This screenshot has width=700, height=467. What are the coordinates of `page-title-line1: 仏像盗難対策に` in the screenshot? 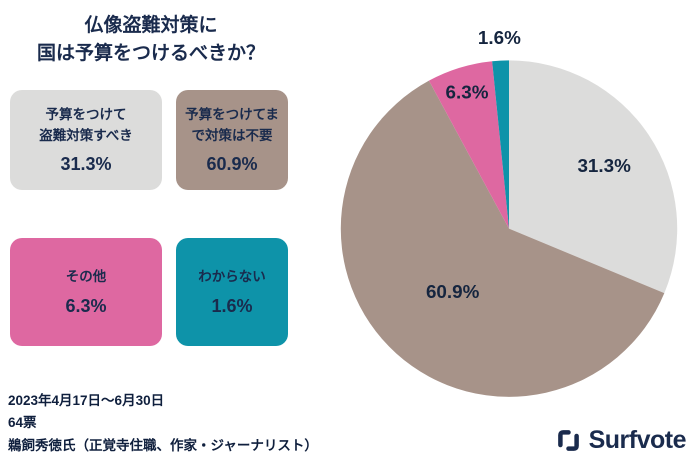 It's located at (151, 25).